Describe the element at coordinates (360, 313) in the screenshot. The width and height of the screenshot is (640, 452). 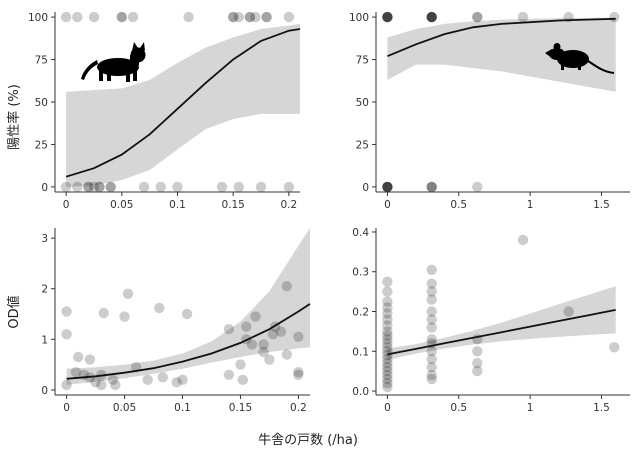
I see `y-tick-label: 0.2` at that location.